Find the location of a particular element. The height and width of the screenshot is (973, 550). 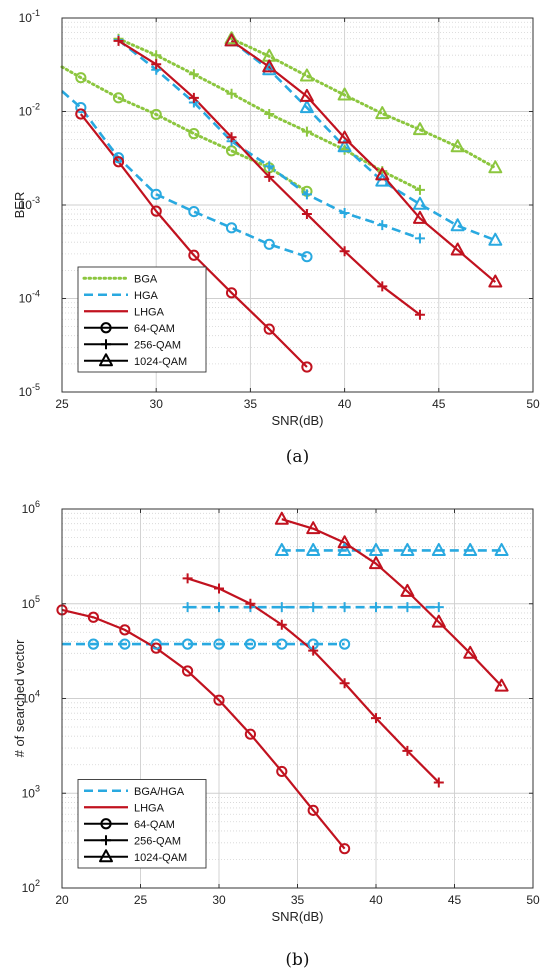

series-line-hga-triangle is located at coordinates (363, 140).